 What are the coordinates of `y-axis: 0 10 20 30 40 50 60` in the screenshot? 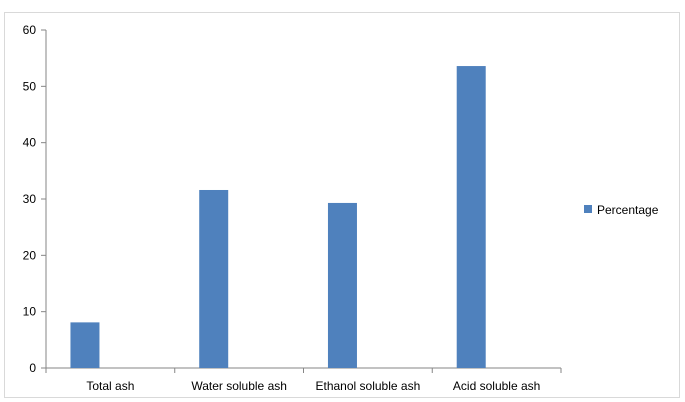 It's located at (35, 199).